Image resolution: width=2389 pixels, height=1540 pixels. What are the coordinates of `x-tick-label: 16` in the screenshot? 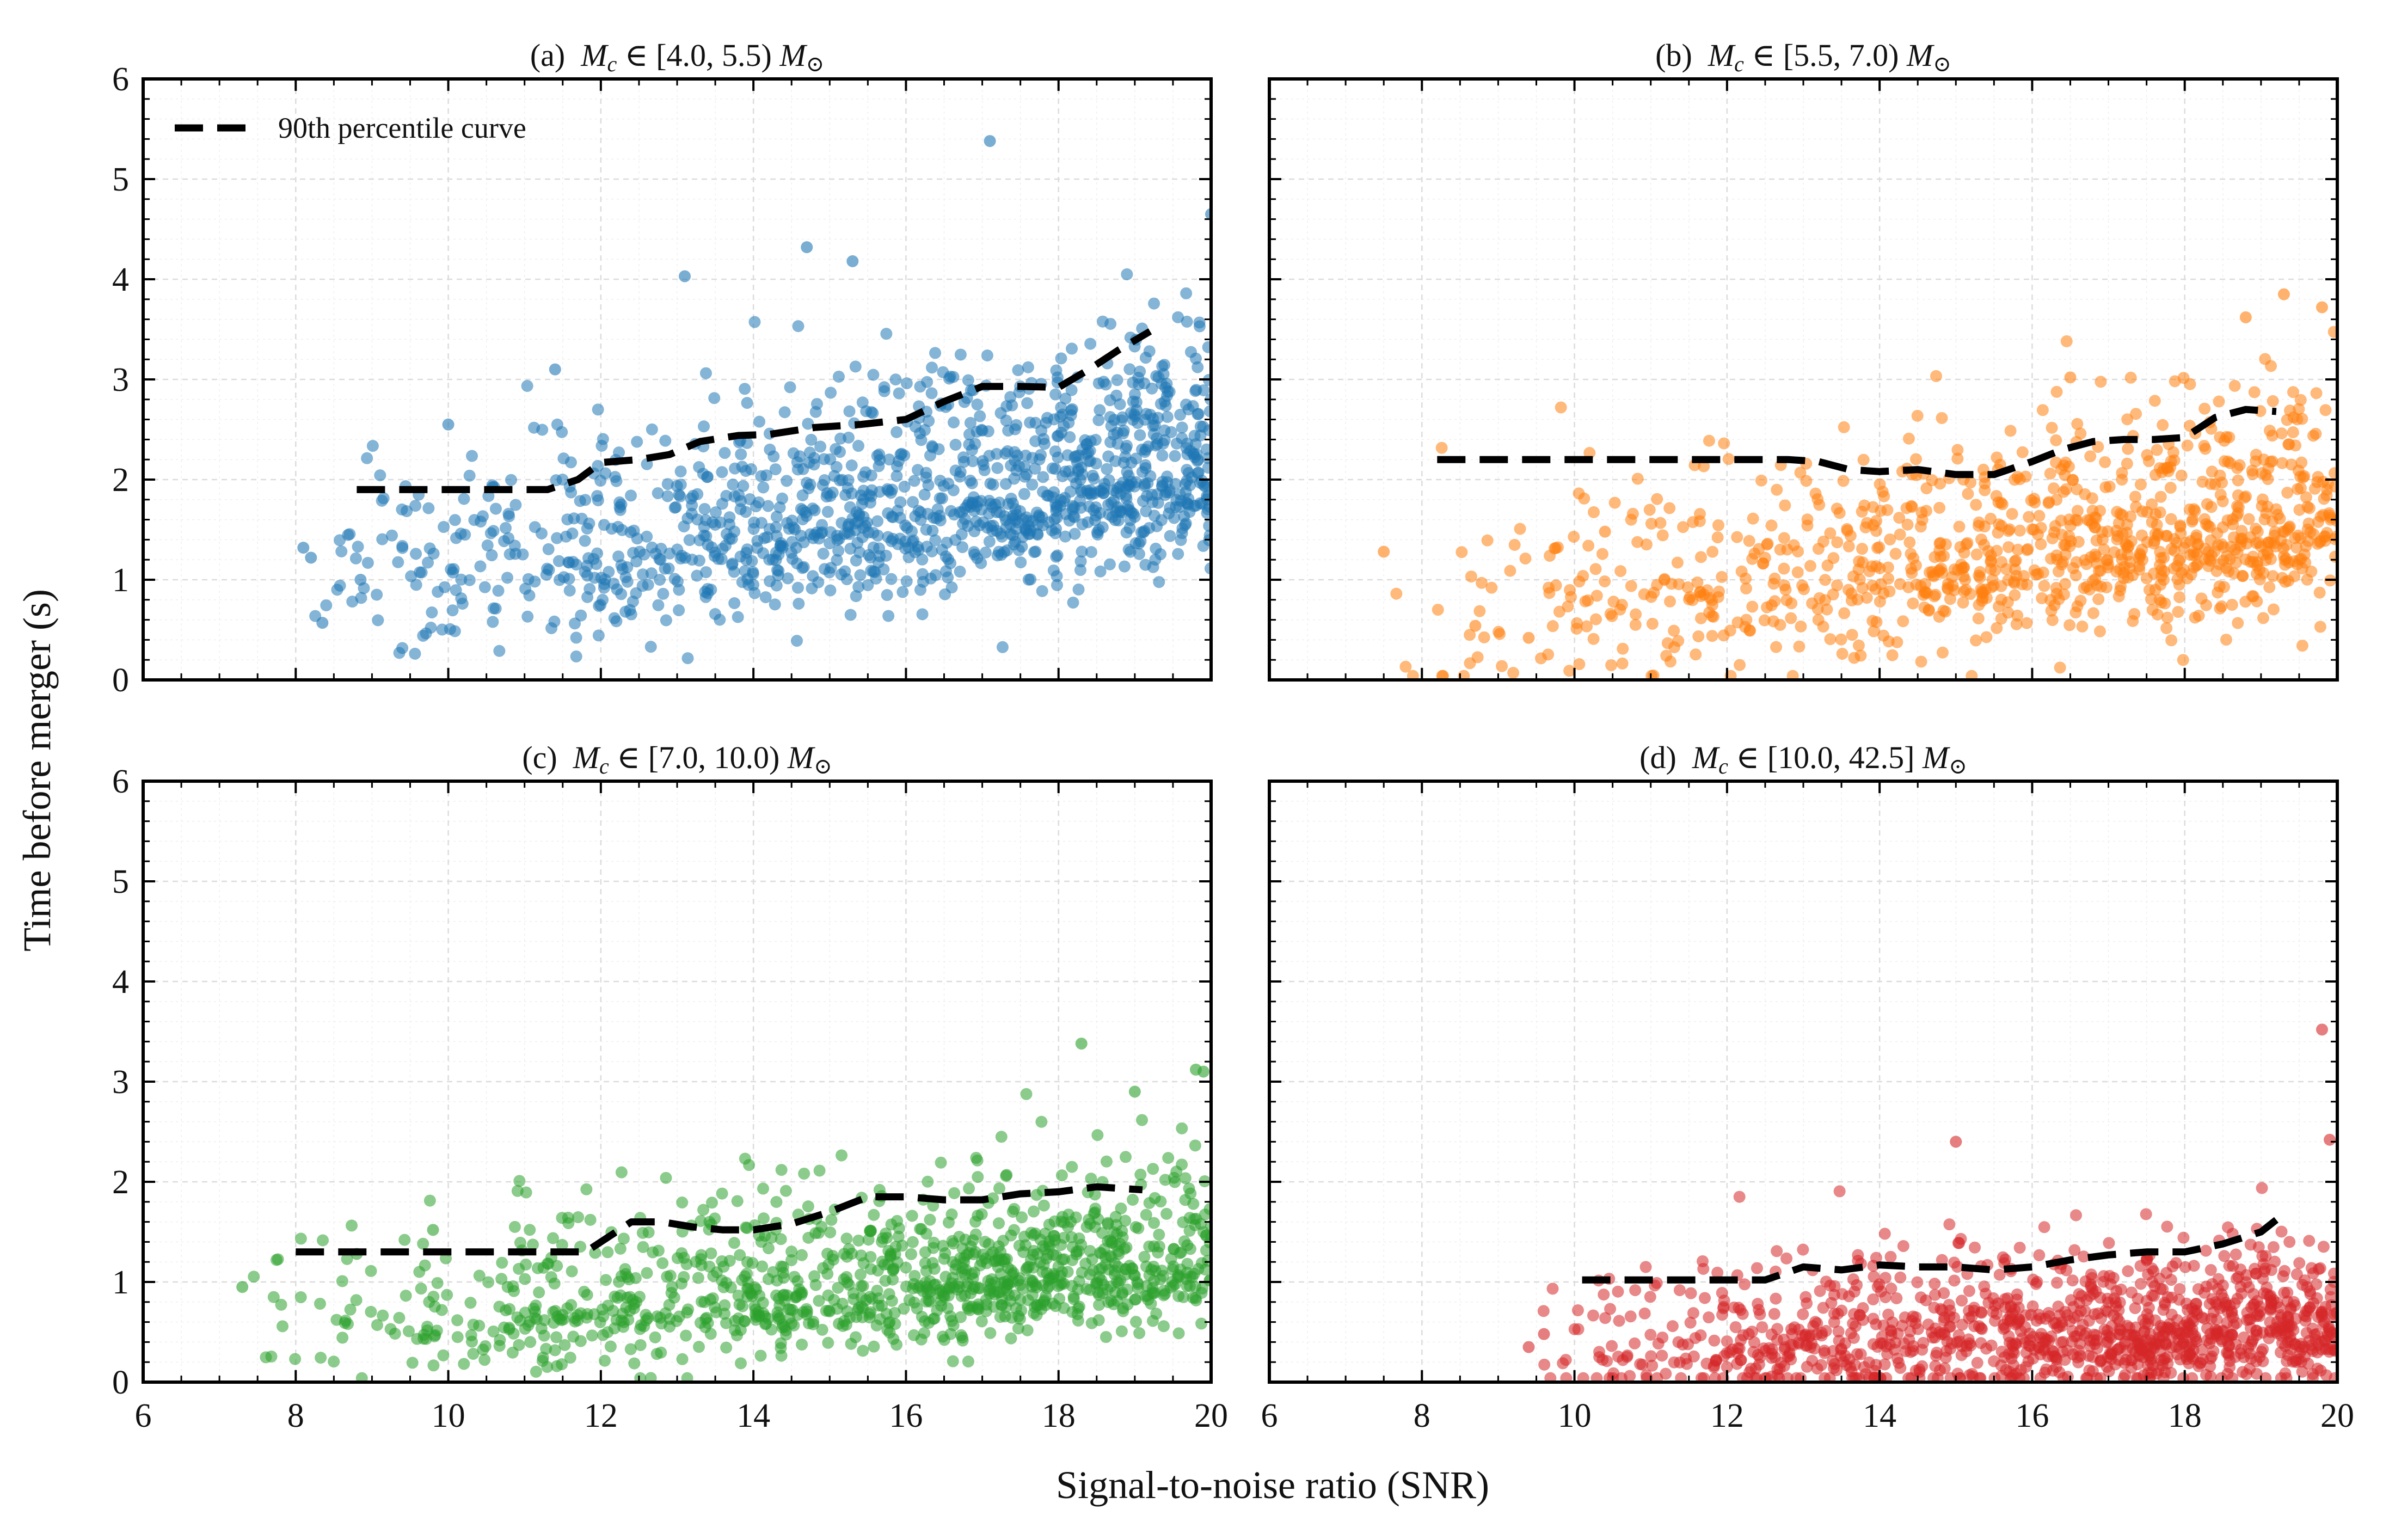 It's located at (2032, 1415).